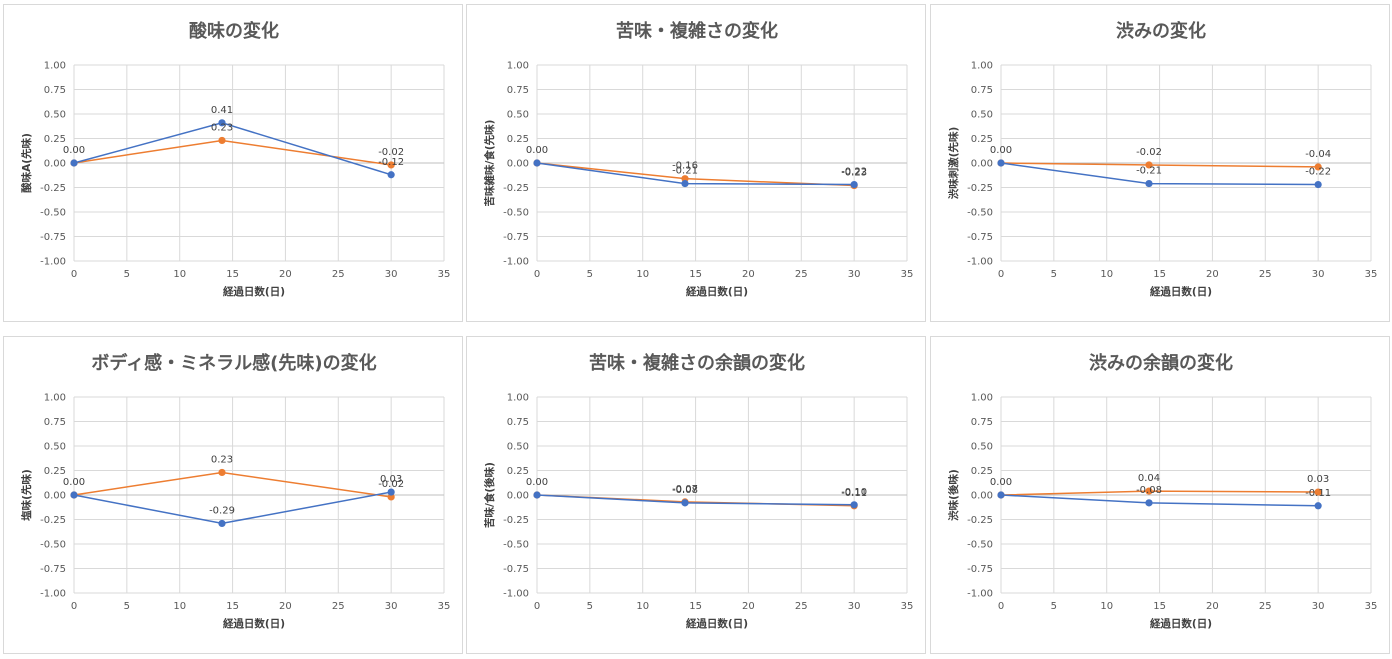 This screenshot has width=1392, height=659. I want to click on y-axis-label: 苦味/食(後味), so click(489, 495).